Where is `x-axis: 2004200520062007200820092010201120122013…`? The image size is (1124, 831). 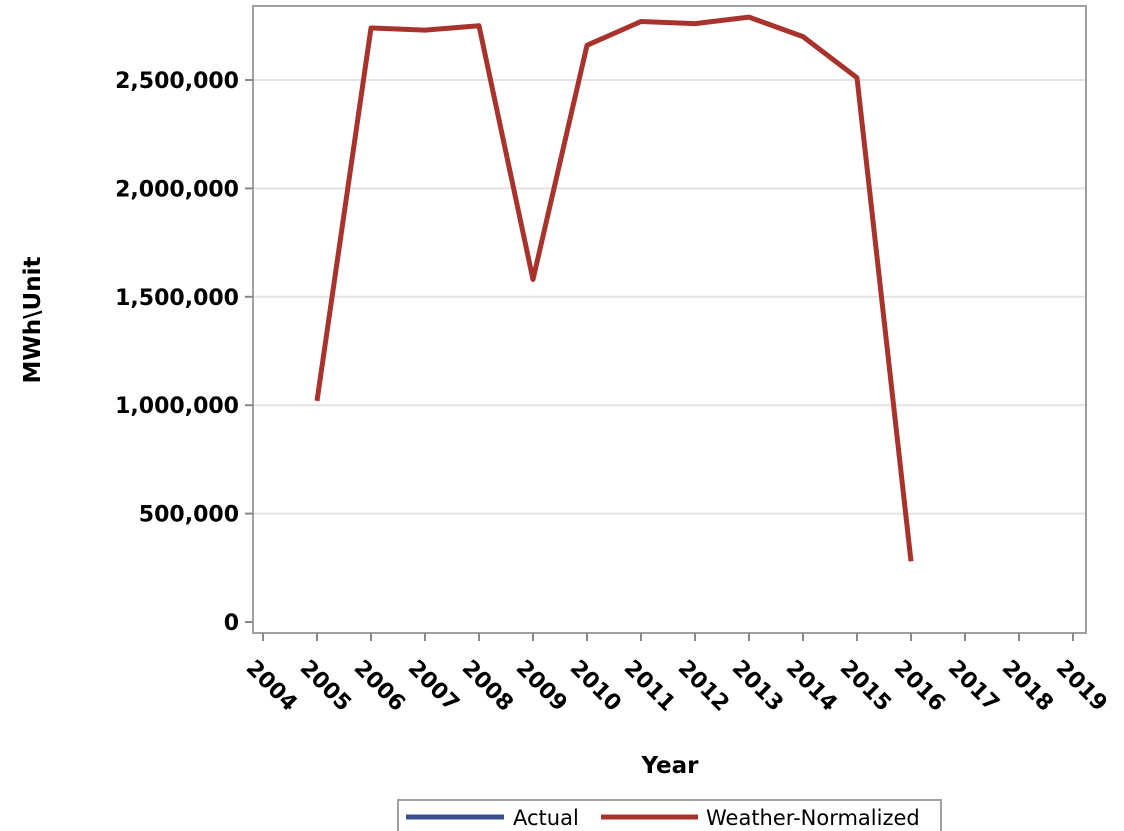
x-axis: 2004200520062007200820092010201120122013… is located at coordinates (676, 675).